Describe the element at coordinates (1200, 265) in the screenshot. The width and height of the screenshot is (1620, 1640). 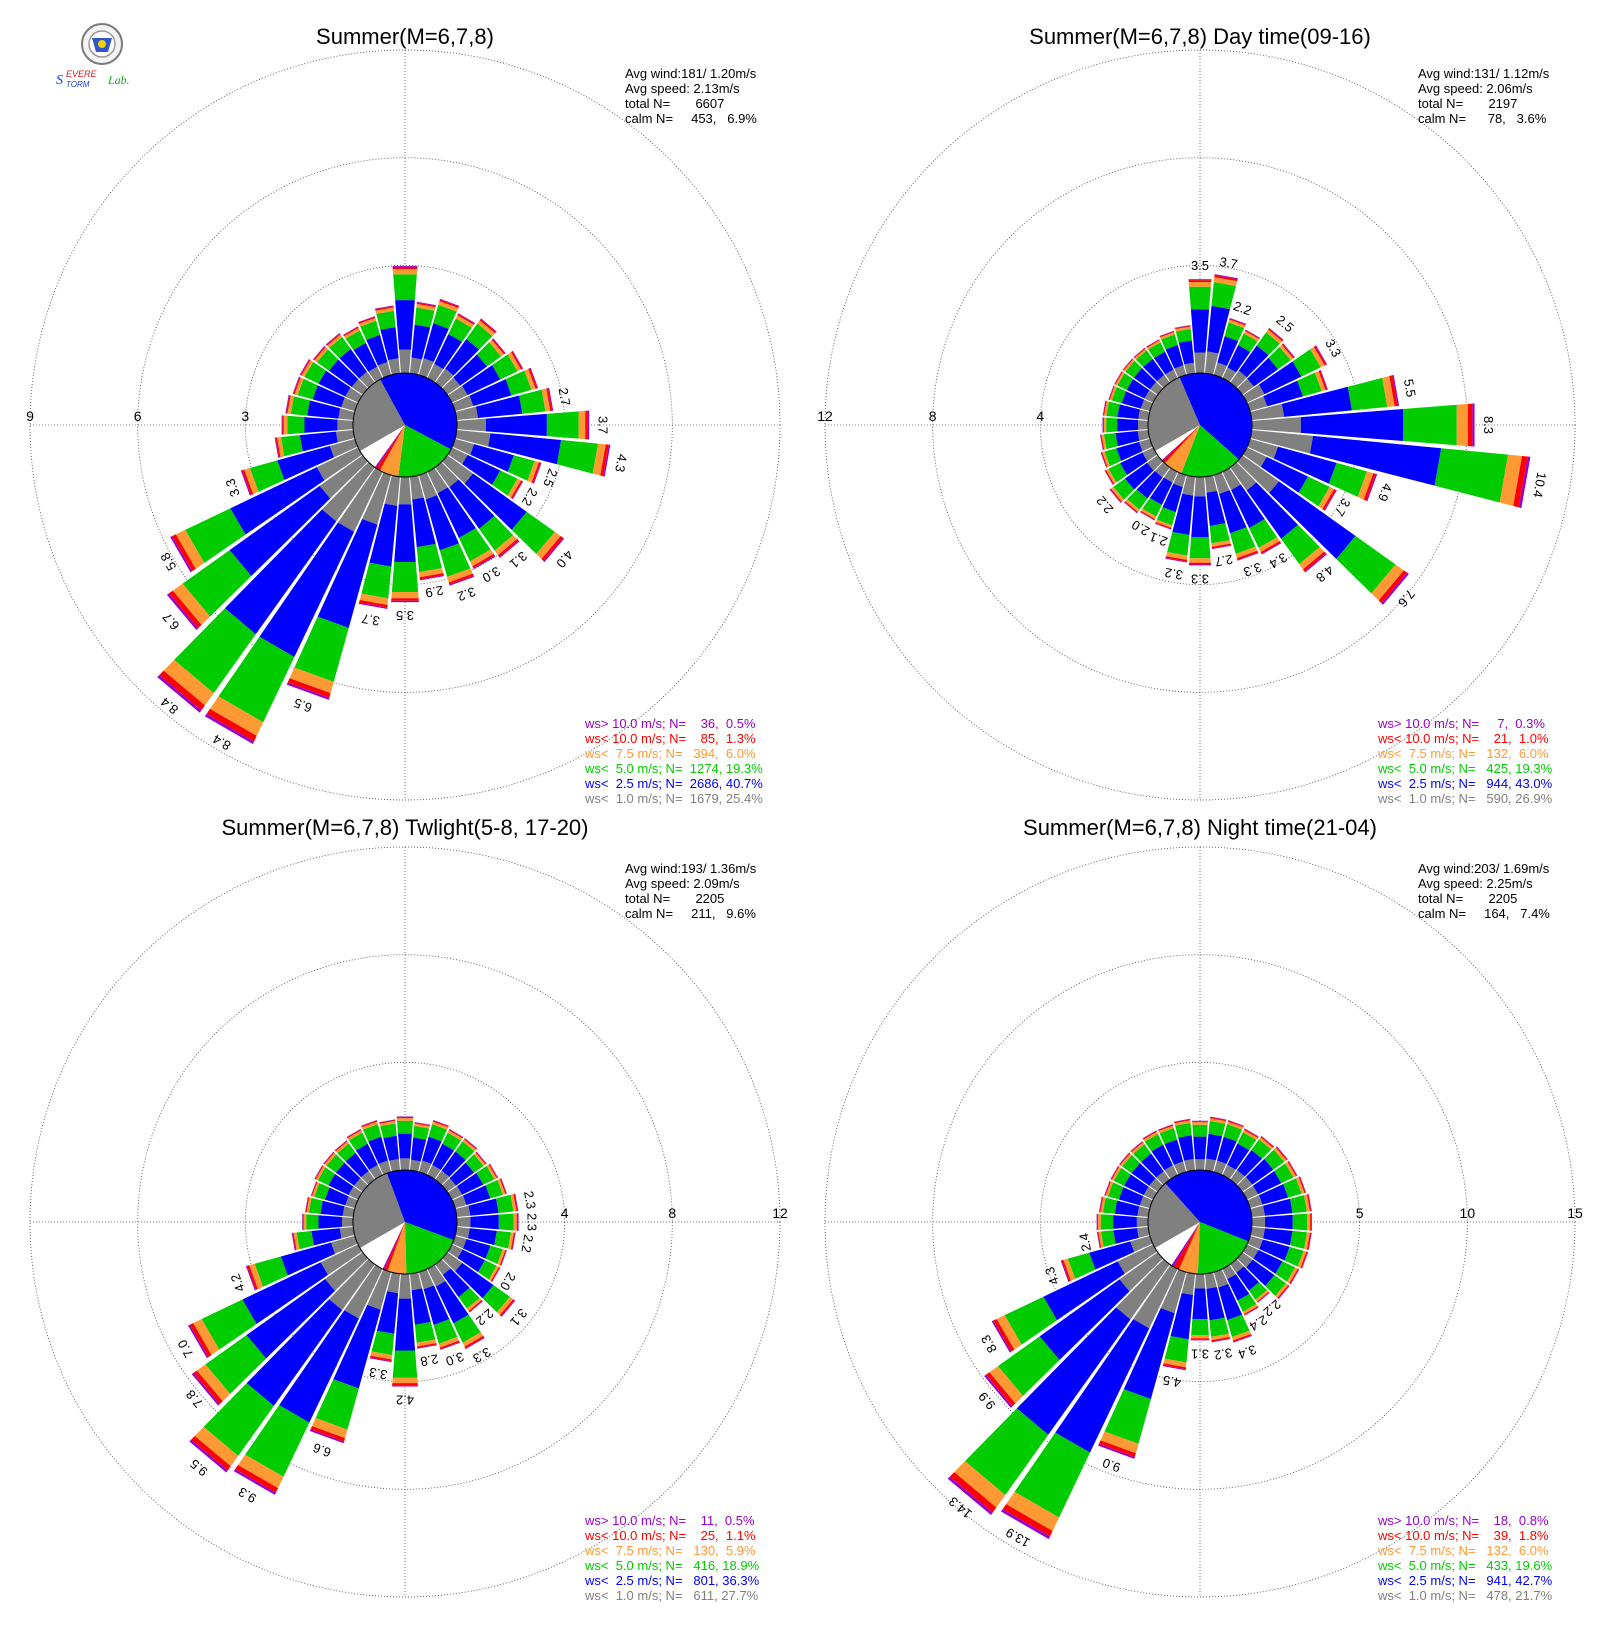
I see `bar-value-label: 3.5` at that location.